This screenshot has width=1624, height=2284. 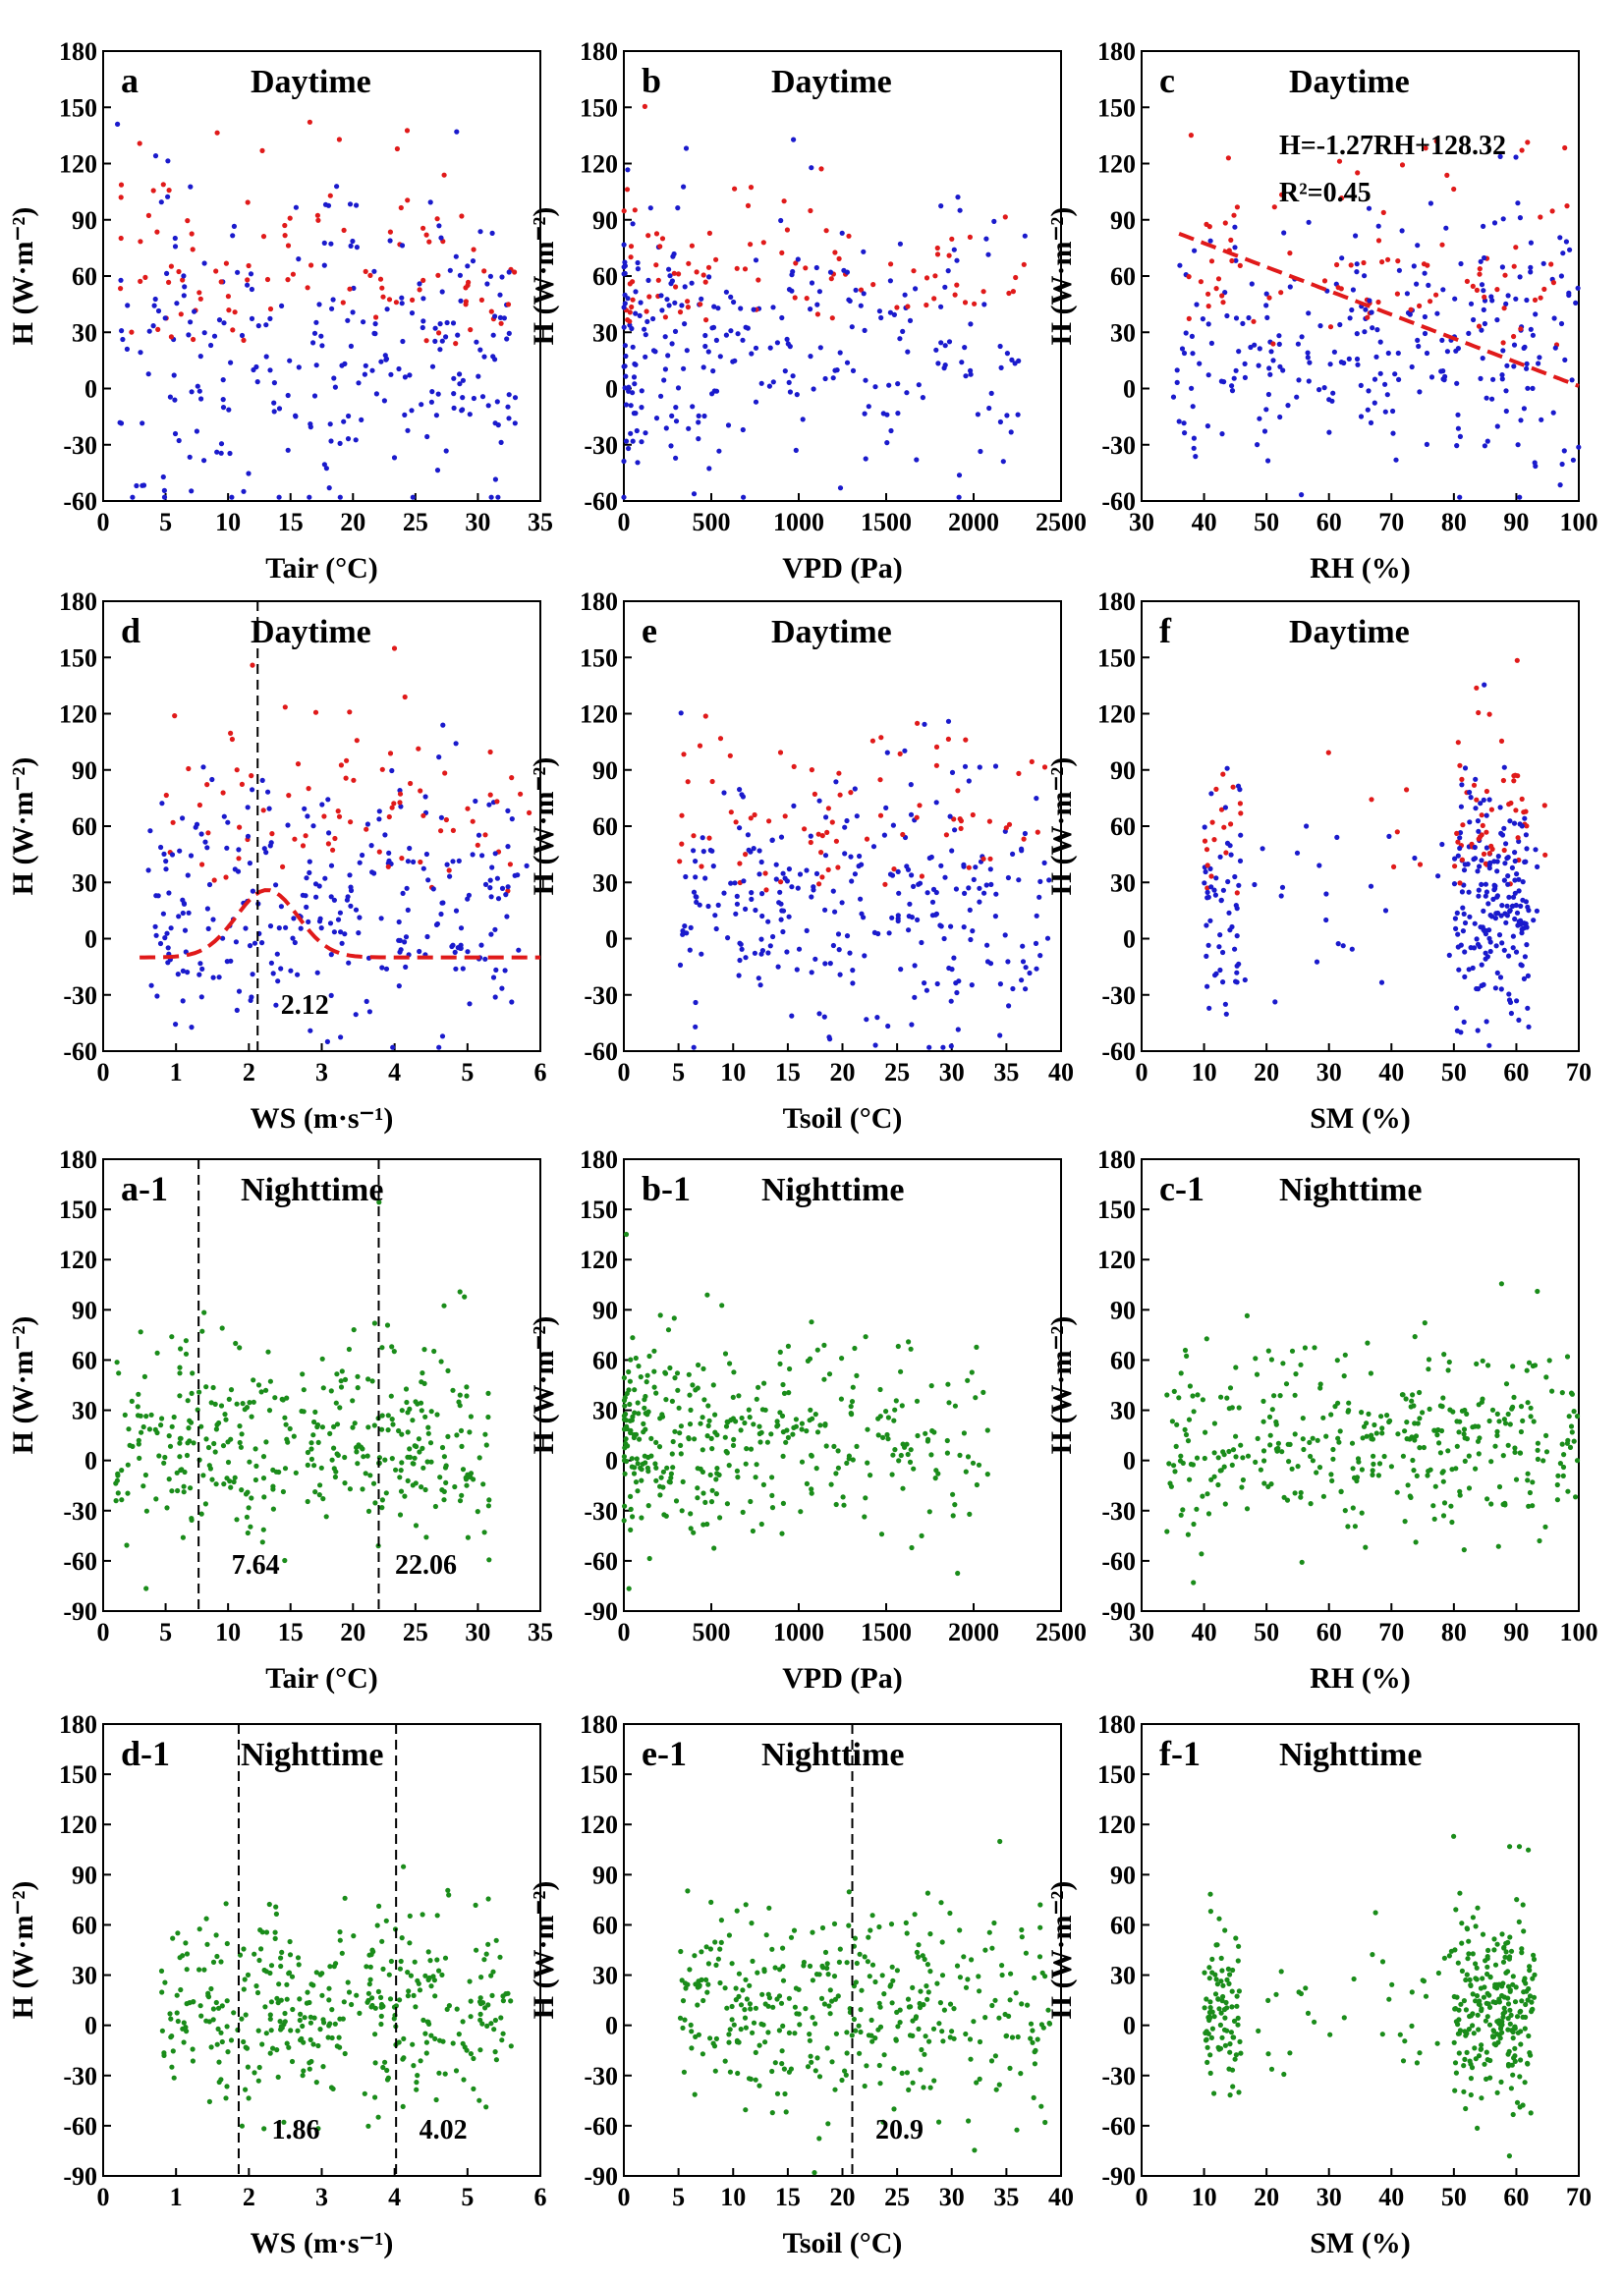 I want to click on x-axis-label: WS (m·s⁻¹), so click(x=322, y=1118).